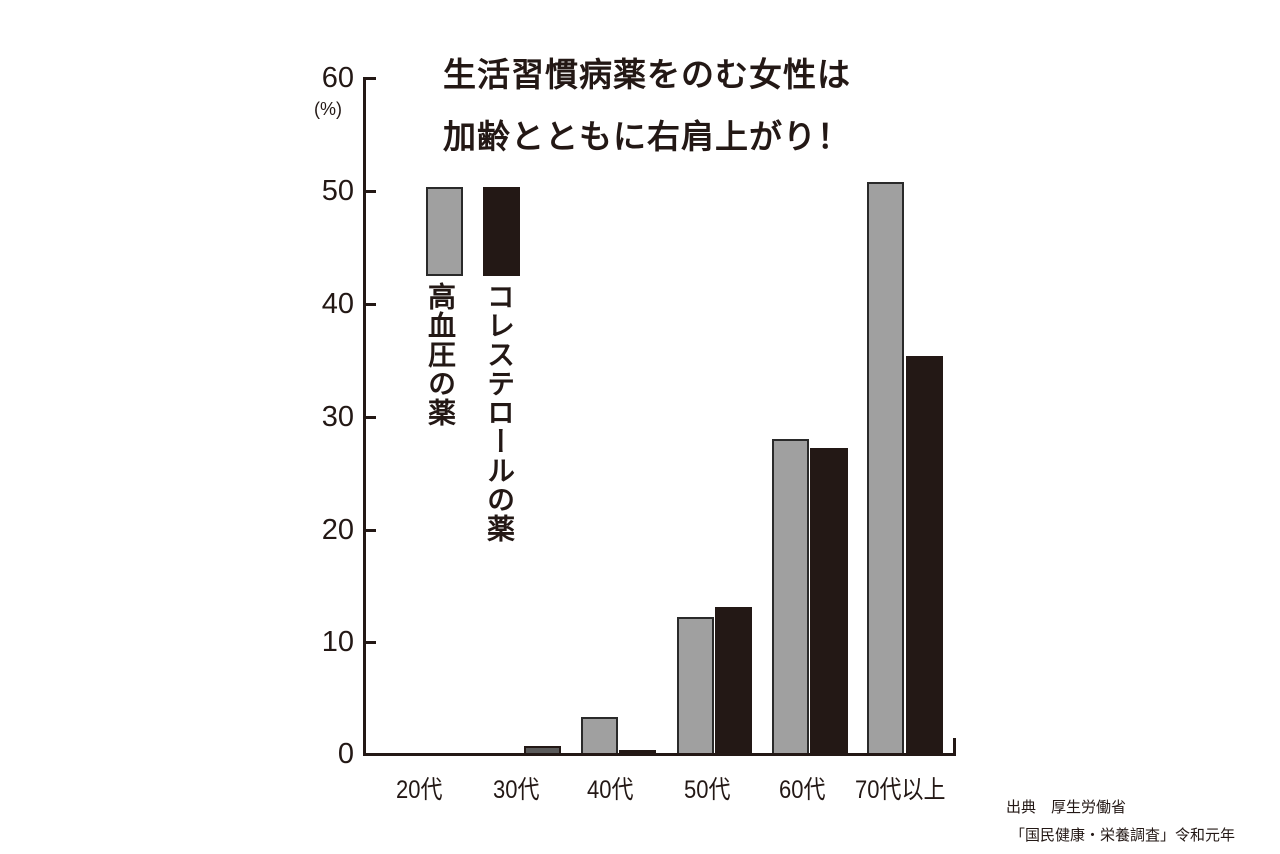 The height and width of the screenshot is (854, 1280). Describe the element at coordinates (337, 78) in the screenshot. I see `y-tick-label-60: 60` at that location.